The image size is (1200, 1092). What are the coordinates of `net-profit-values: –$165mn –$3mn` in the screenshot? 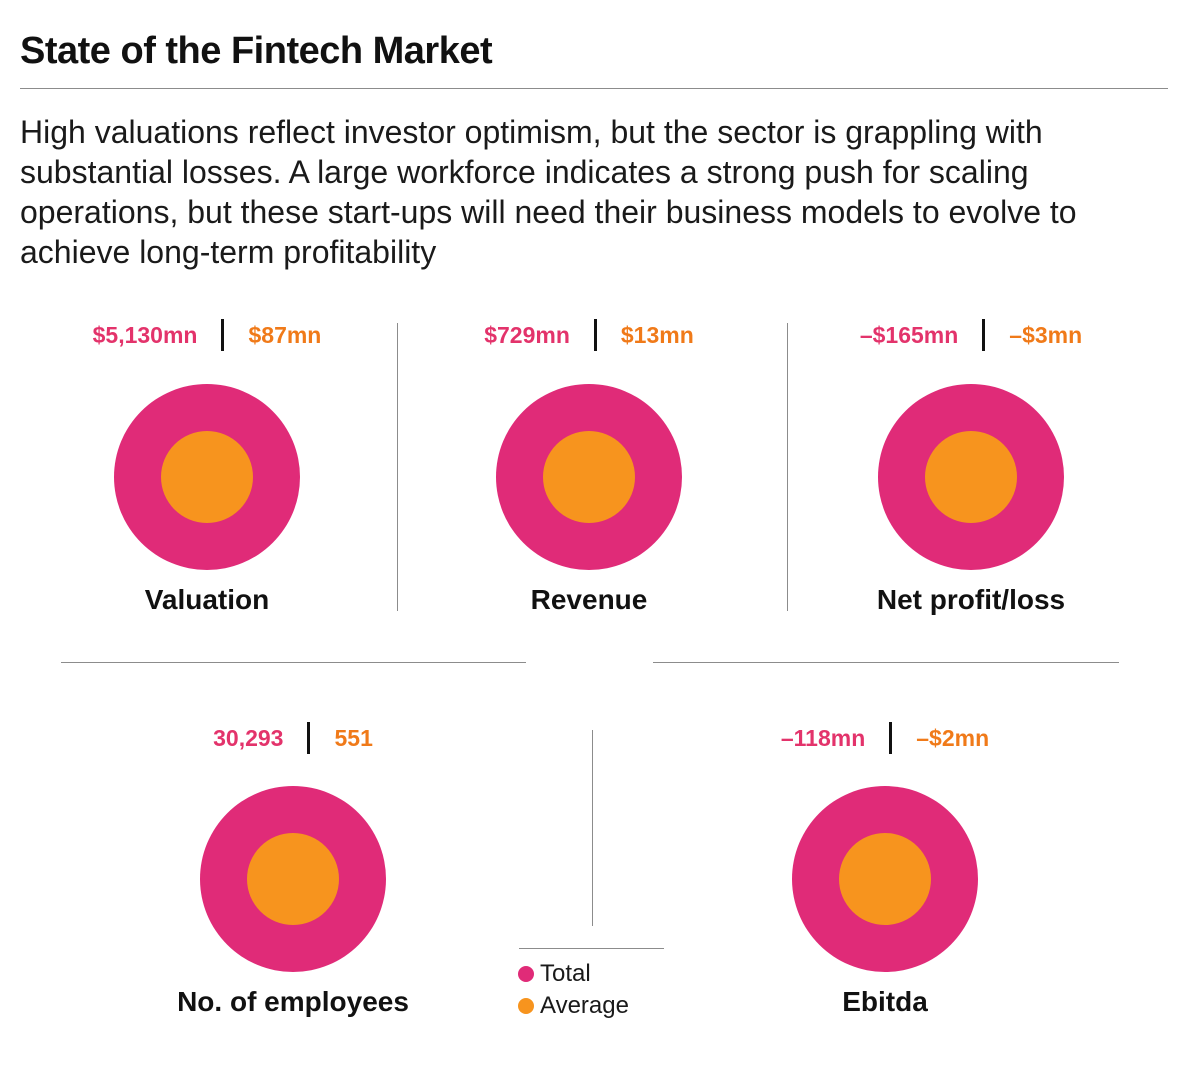 It's located at (971, 335).